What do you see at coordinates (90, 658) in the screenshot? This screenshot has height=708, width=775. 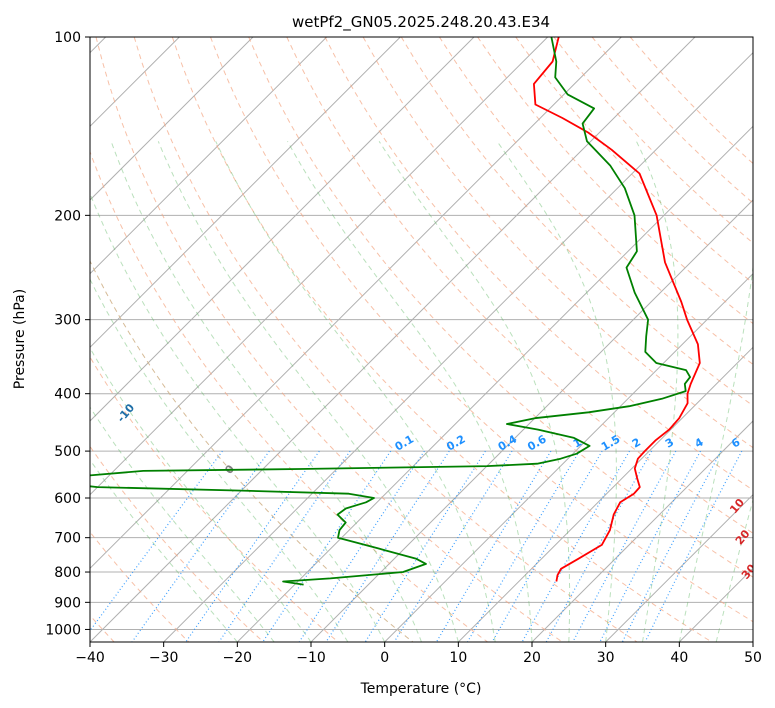 I see `x-tick-label: −40` at bounding box center [90, 658].